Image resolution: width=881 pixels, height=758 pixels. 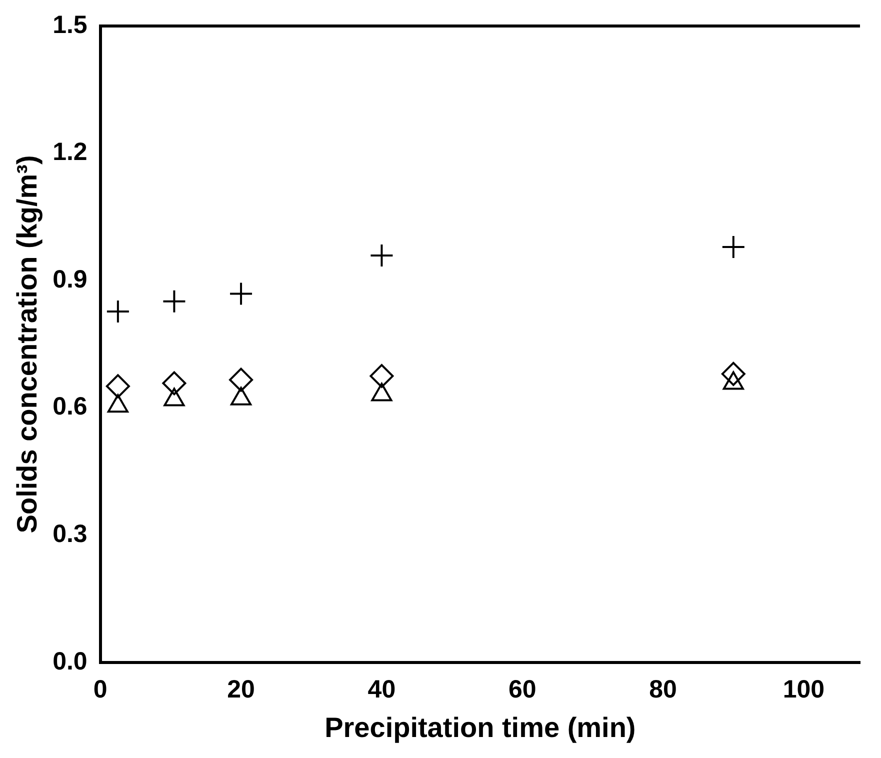 What do you see at coordinates (70, 279) in the screenshot?
I see `y-tick-label: 0.9` at bounding box center [70, 279].